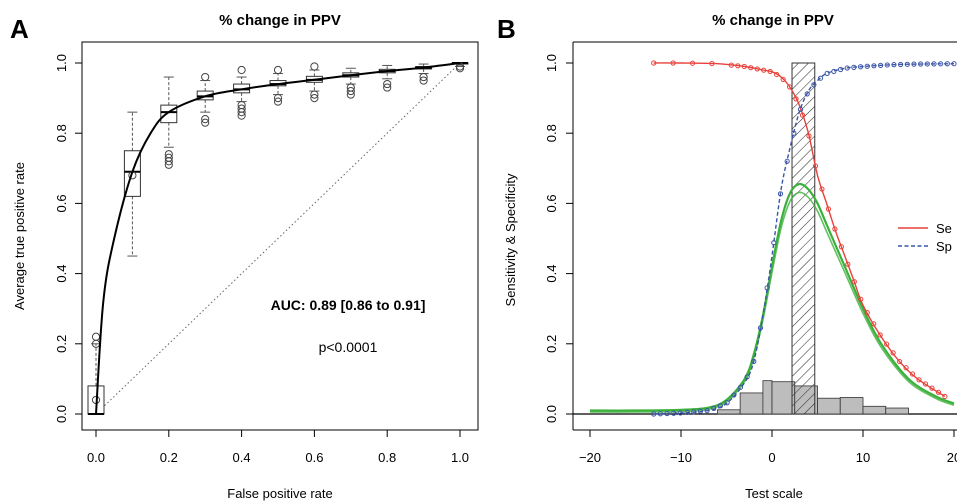 The width and height of the screenshot is (957, 504). What do you see at coordinates (278, 447) in the screenshot?
I see `panel-a-x-ticks: 0.0 0.2 0.4 0.6 0.8 1.0` at bounding box center [278, 447].